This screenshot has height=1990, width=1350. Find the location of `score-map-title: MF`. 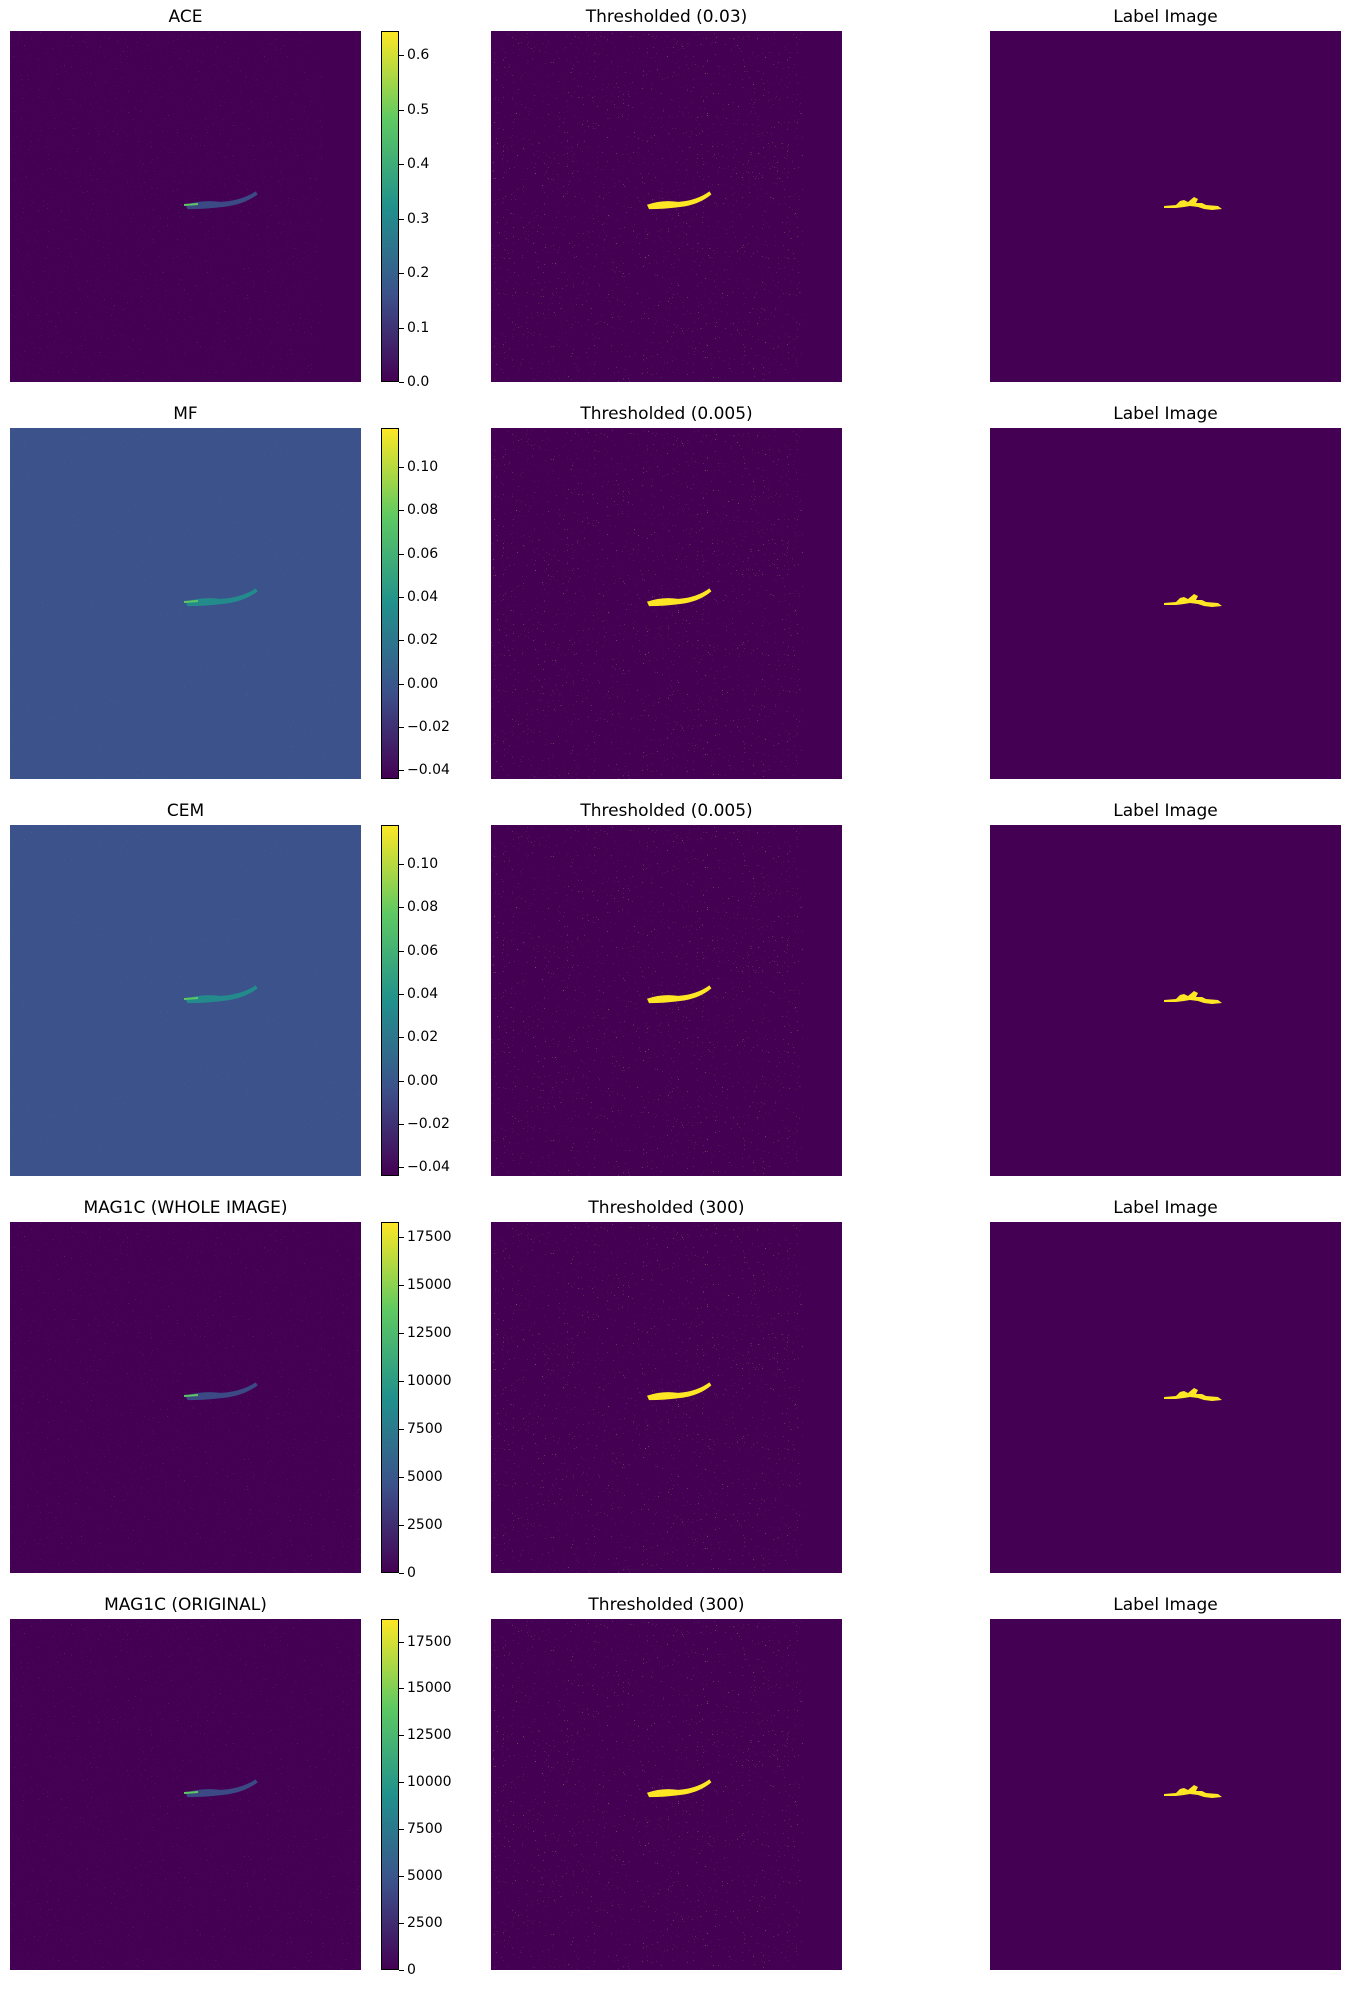

score-map-title: MF is located at coordinates (185, 414).